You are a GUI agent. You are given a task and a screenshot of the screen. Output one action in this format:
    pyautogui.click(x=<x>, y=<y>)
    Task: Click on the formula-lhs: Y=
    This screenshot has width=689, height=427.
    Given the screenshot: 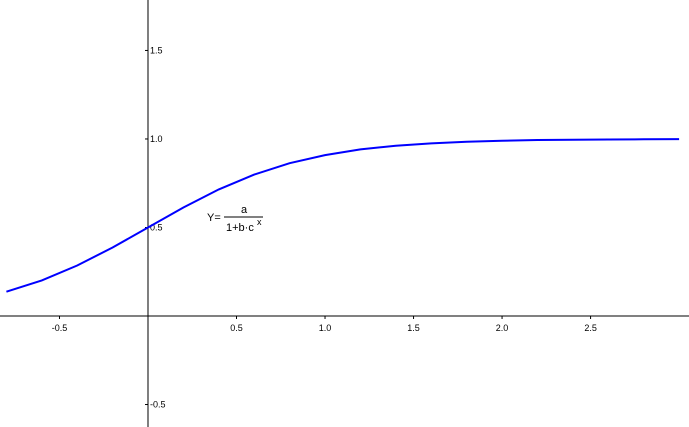 What is the action you would take?
    pyautogui.click(x=214, y=218)
    